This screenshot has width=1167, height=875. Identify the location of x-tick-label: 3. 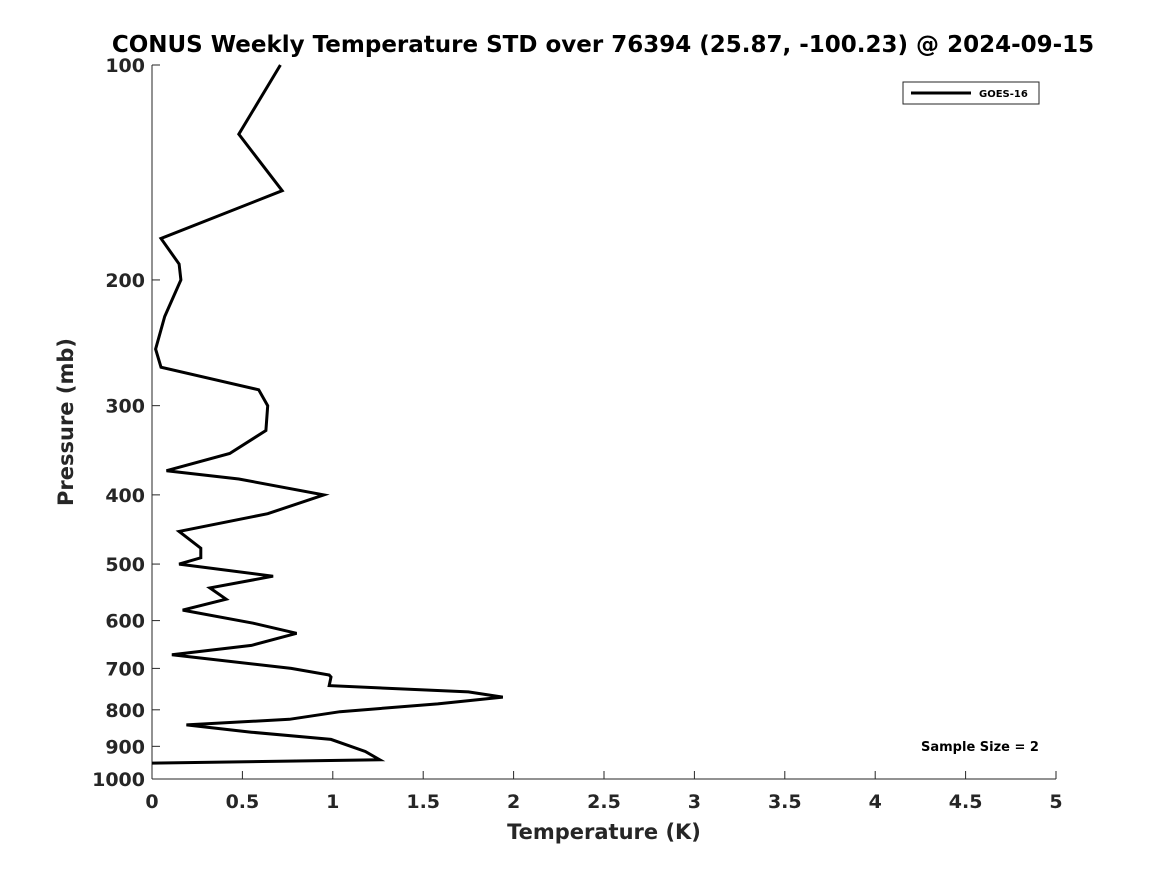
(694, 802).